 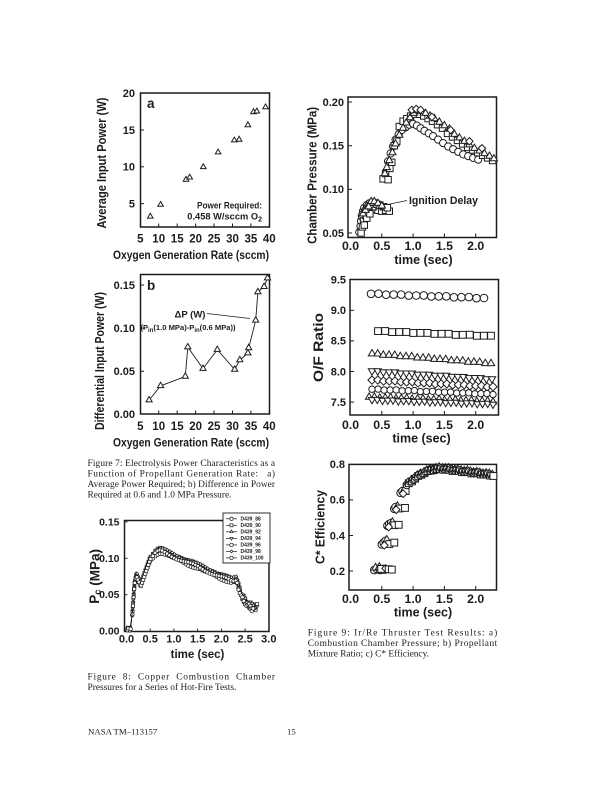 I want to click on svg-text: 0.20, so click(x=333, y=103).